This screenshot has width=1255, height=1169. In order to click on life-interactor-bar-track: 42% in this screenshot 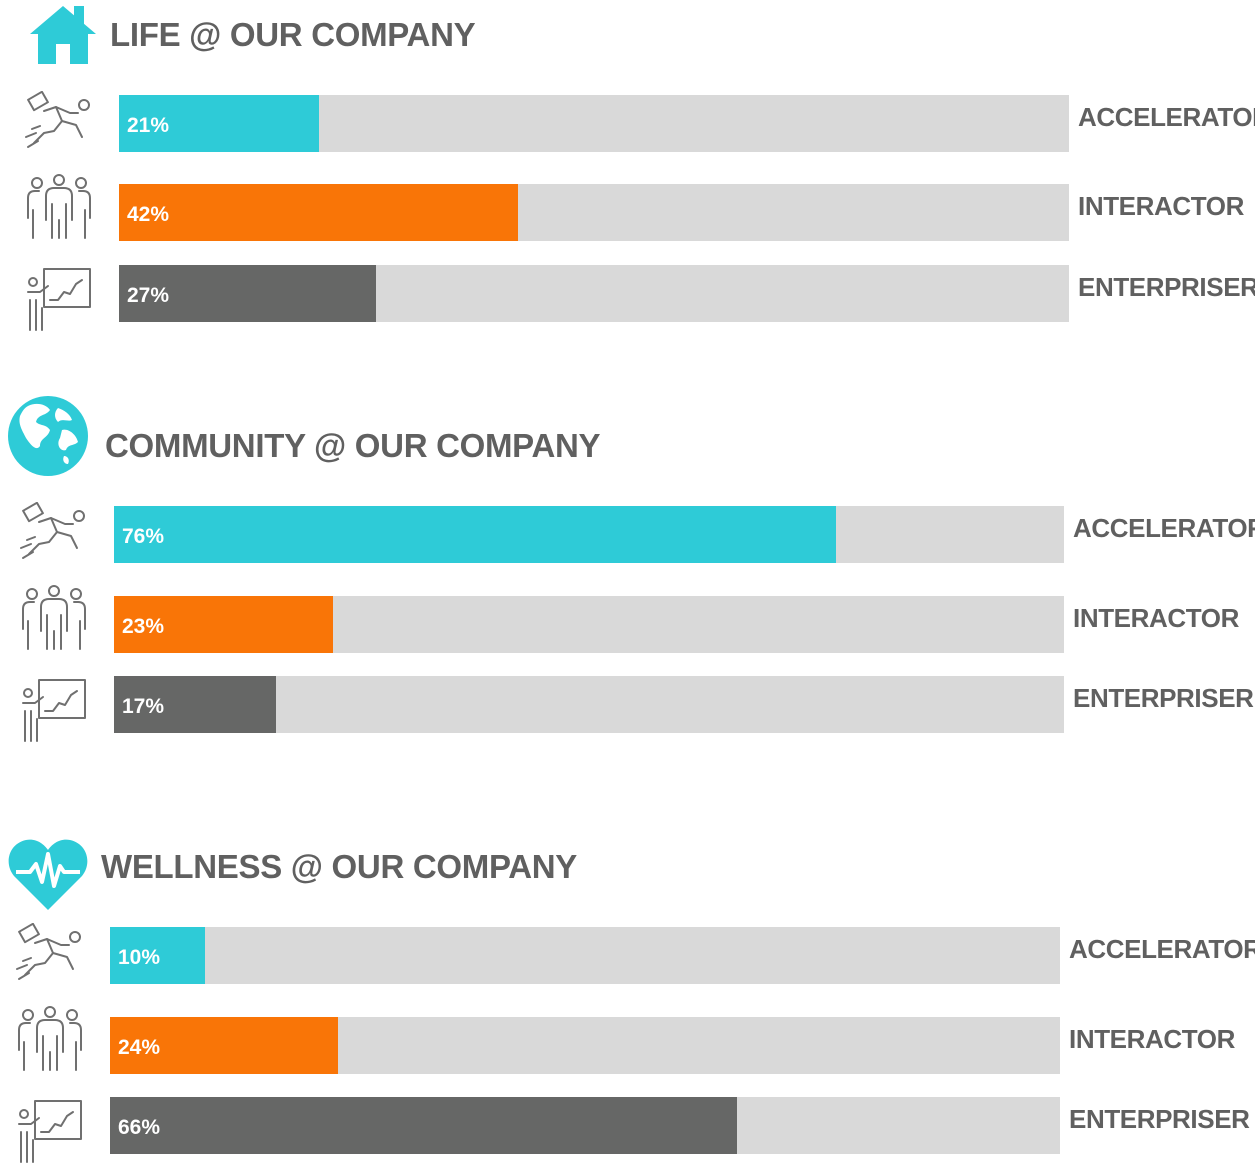, I will do `click(594, 212)`.